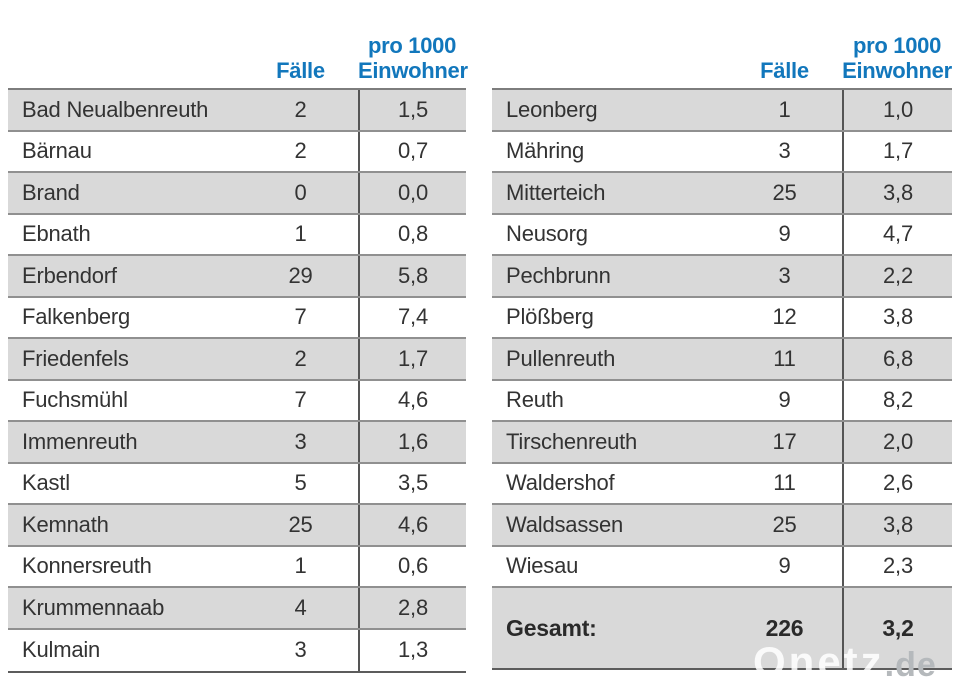  What do you see at coordinates (722, 484) in the screenshot?
I see `table-row: Waldershof 11 2,6` at bounding box center [722, 484].